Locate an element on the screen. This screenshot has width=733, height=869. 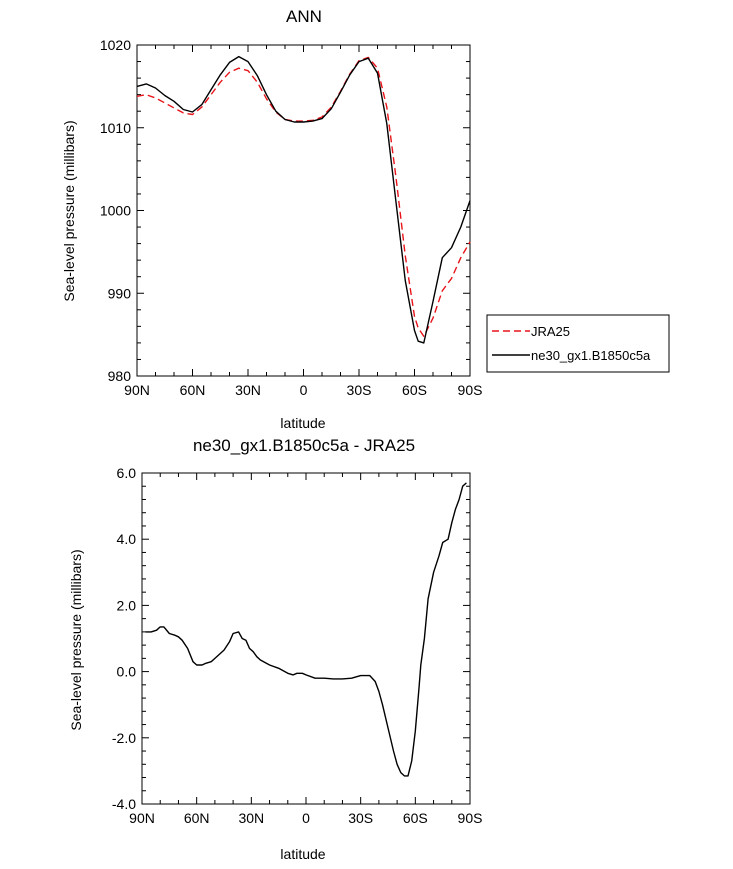
y-tick-label: -2.0 is located at coordinates (124, 738).